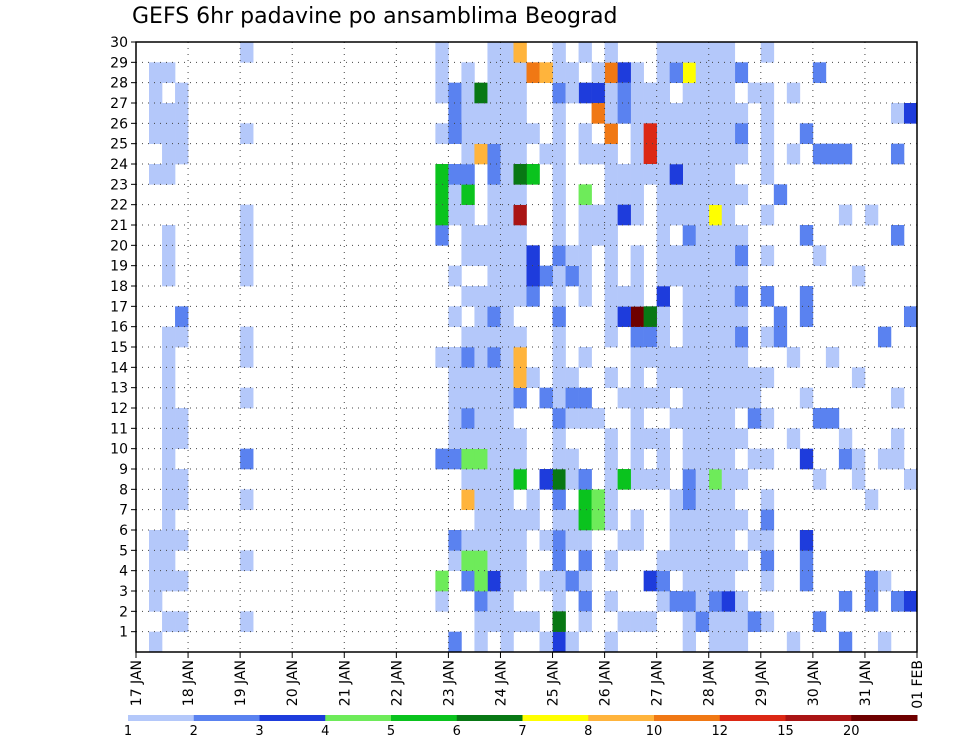  What do you see at coordinates (710, 683) in the screenshot?
I see `x-tick-label: 28 JAN` at bounding box center [710, 683].